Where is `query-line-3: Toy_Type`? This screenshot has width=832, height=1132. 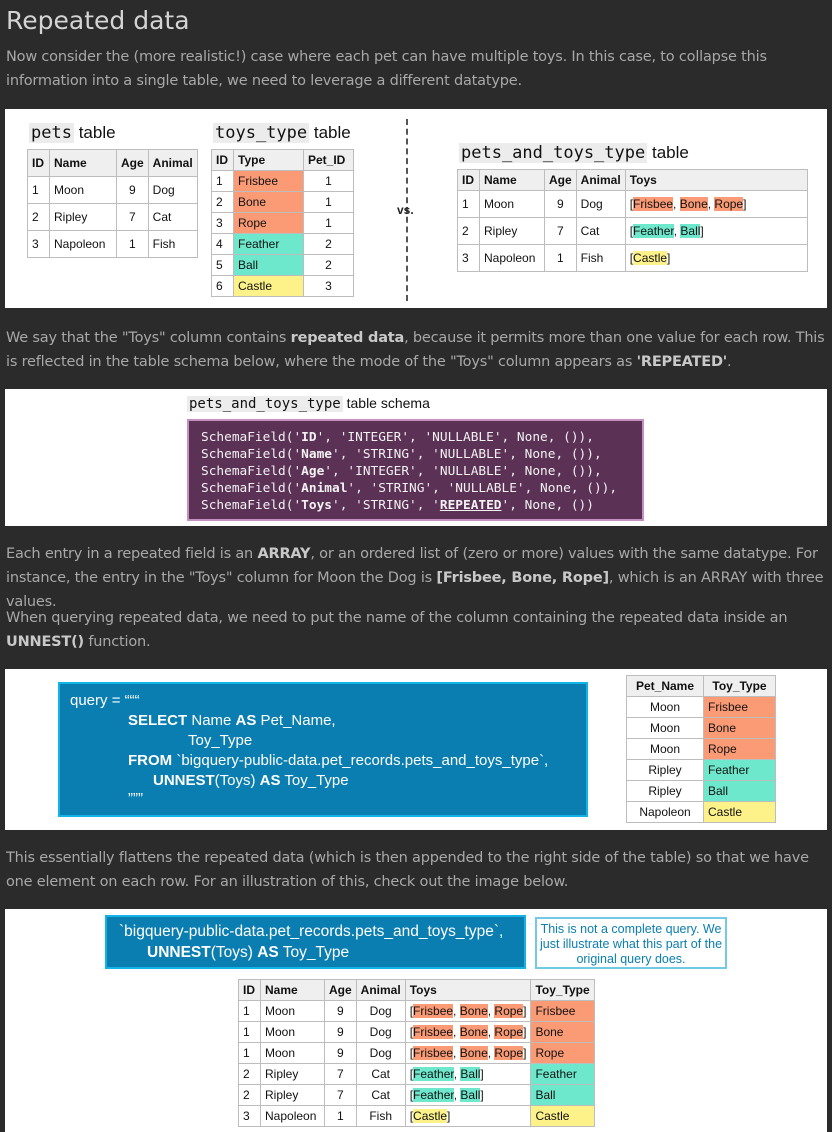
query-line-3: Toy_Type is located at coordinates (220, 740).